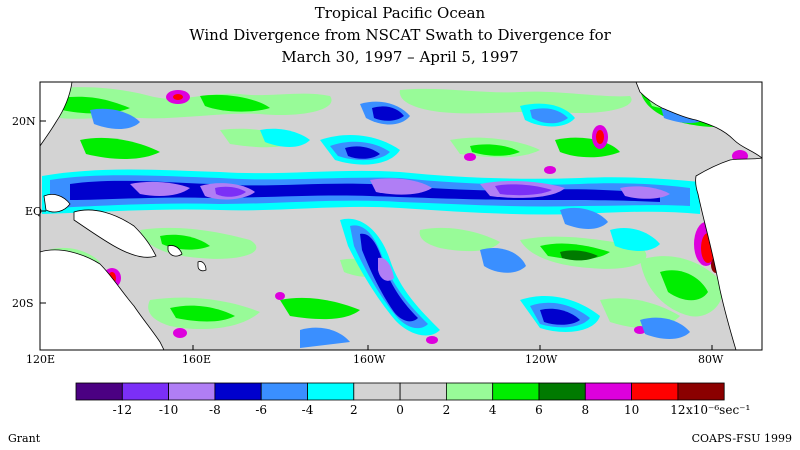 Image resolution: width=800 pixels, height=450 pixels. I want to click on lon-label-80w: 80W, so click(711, 359).